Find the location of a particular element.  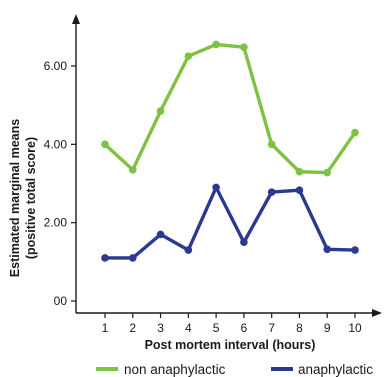

y-axis-title-line1: Estimated marginal means is located at coordinates (15, 198).